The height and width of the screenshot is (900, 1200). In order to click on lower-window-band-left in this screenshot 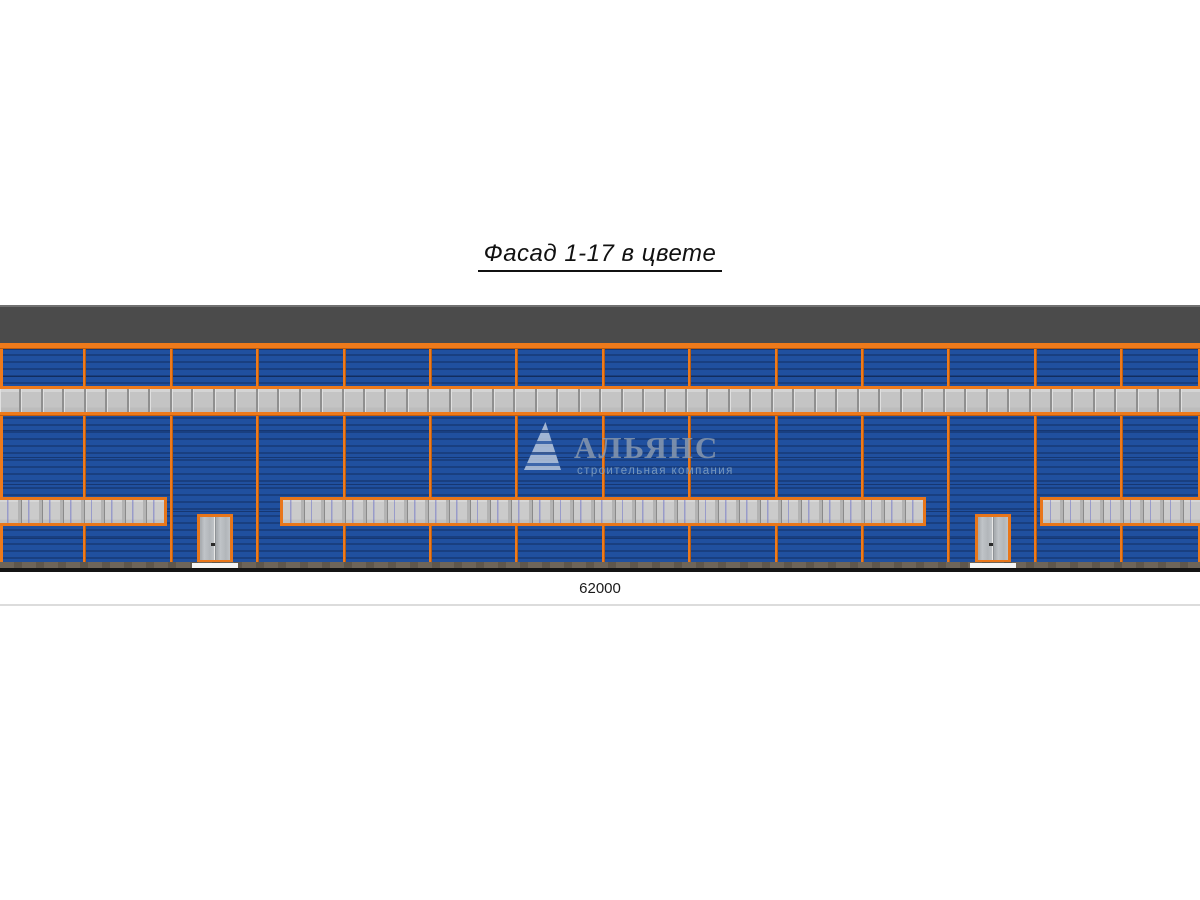, I will do `click(83, 511)`.